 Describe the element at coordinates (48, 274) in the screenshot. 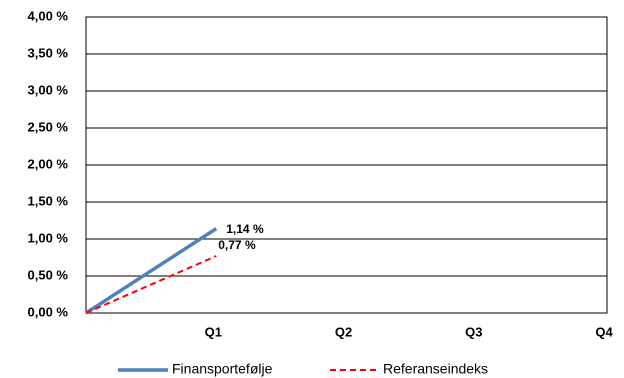

I see `y-tick-label: 0,50 %` at that location.